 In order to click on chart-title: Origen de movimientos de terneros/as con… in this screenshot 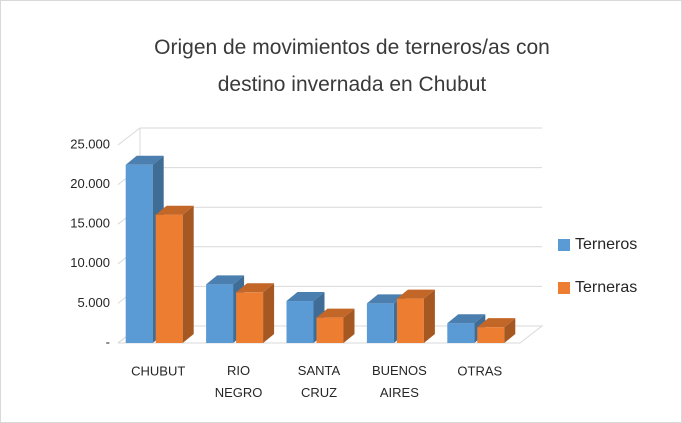, I will do `click(352, 66)`.